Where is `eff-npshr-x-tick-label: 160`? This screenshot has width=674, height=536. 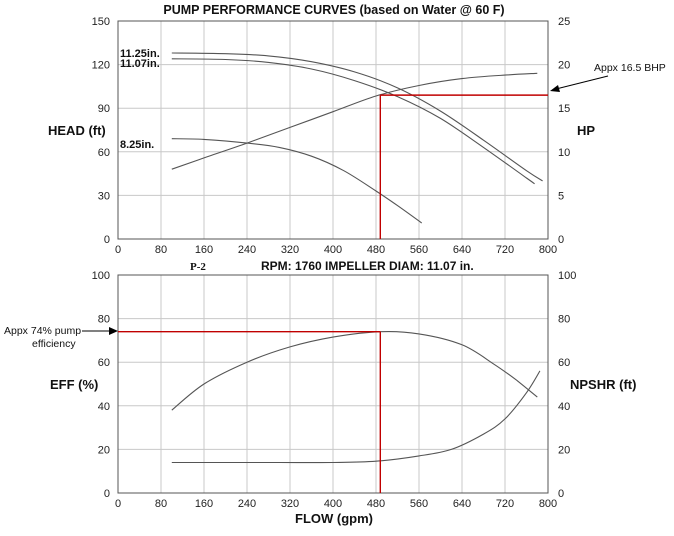 eff-npshr-x-tick-label: 160 is located at coordinates (204, 504).